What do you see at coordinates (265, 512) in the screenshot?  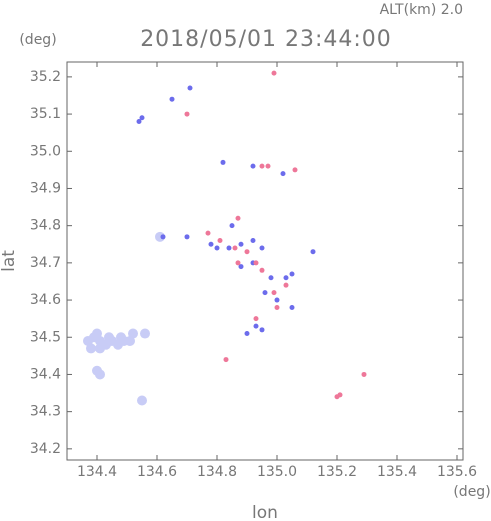 I see `x-axis-label: lon` at bounding box center [265, 512].